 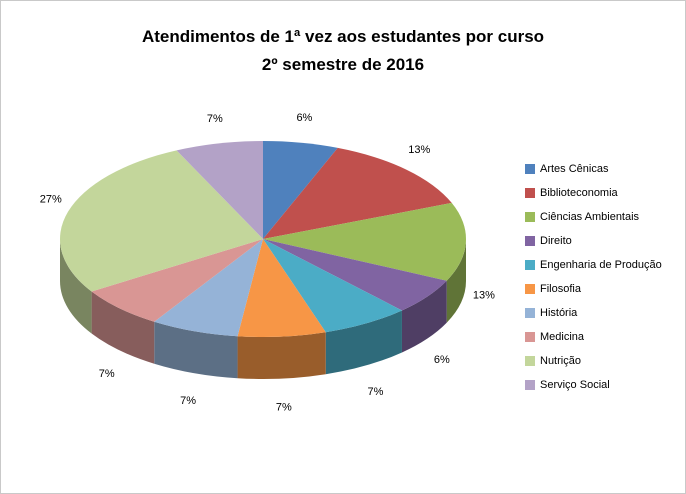 What do you see at coordinates (604, 361) in the screenshot?
I see `legend-item: Nutrição` at bounding box center [604, 361].